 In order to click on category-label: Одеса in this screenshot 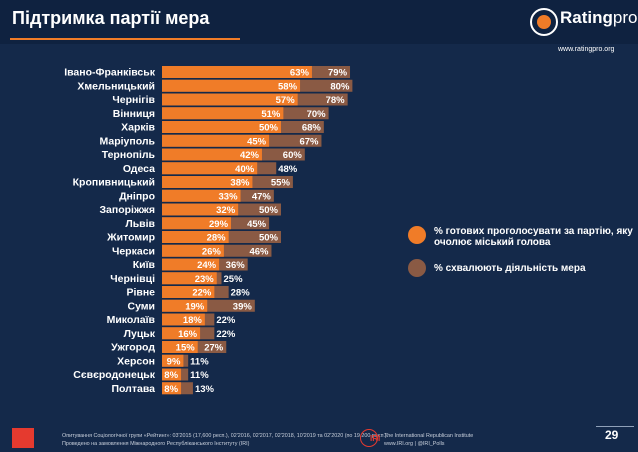, I will do `click(139, 169)`.